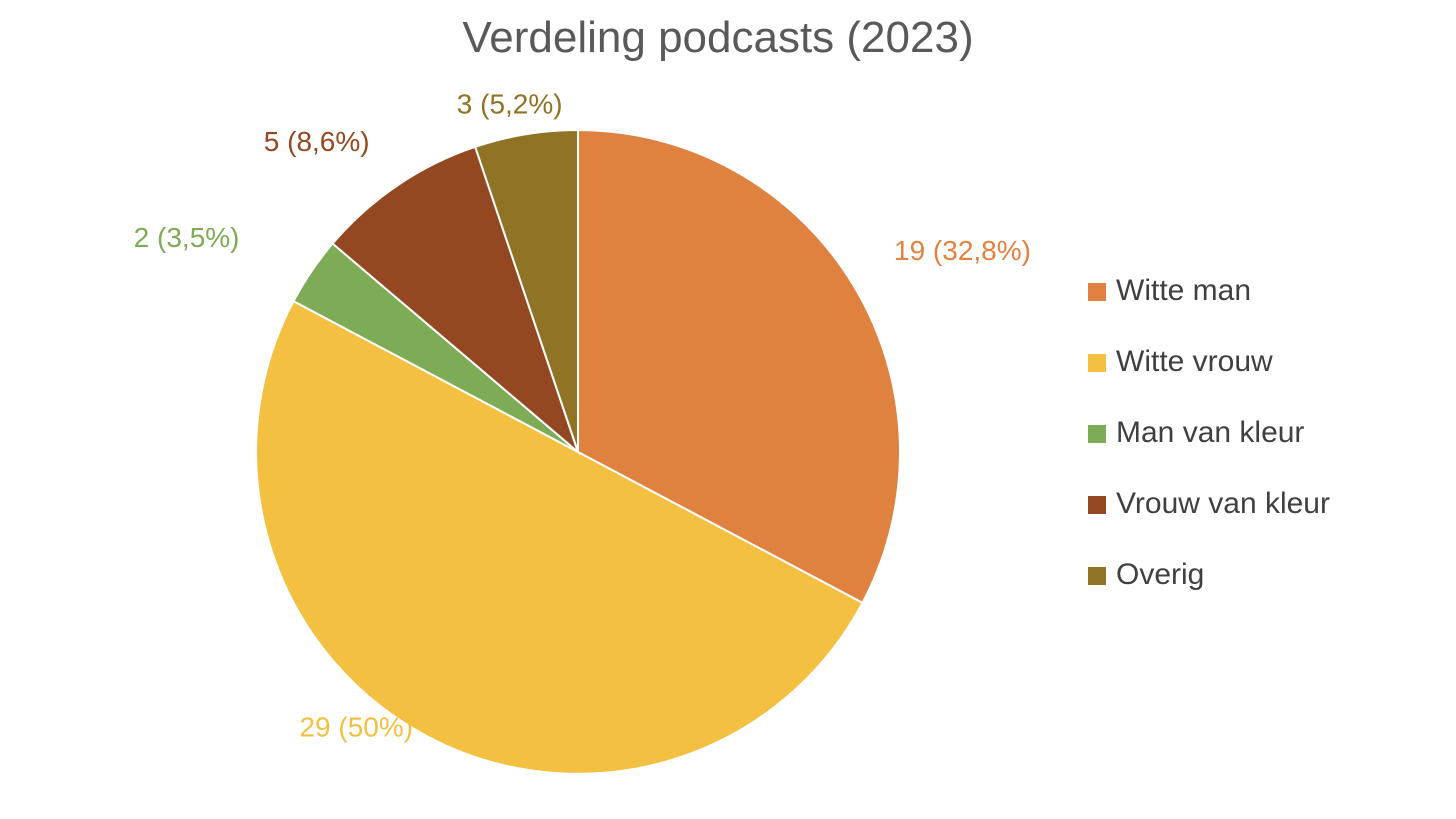 The height and width of the screenshot is (819, 1456). Describe the element at coordinates (1097, 434) in the screenshot. I see `legend-swatch-man-van-kleur` at that location.